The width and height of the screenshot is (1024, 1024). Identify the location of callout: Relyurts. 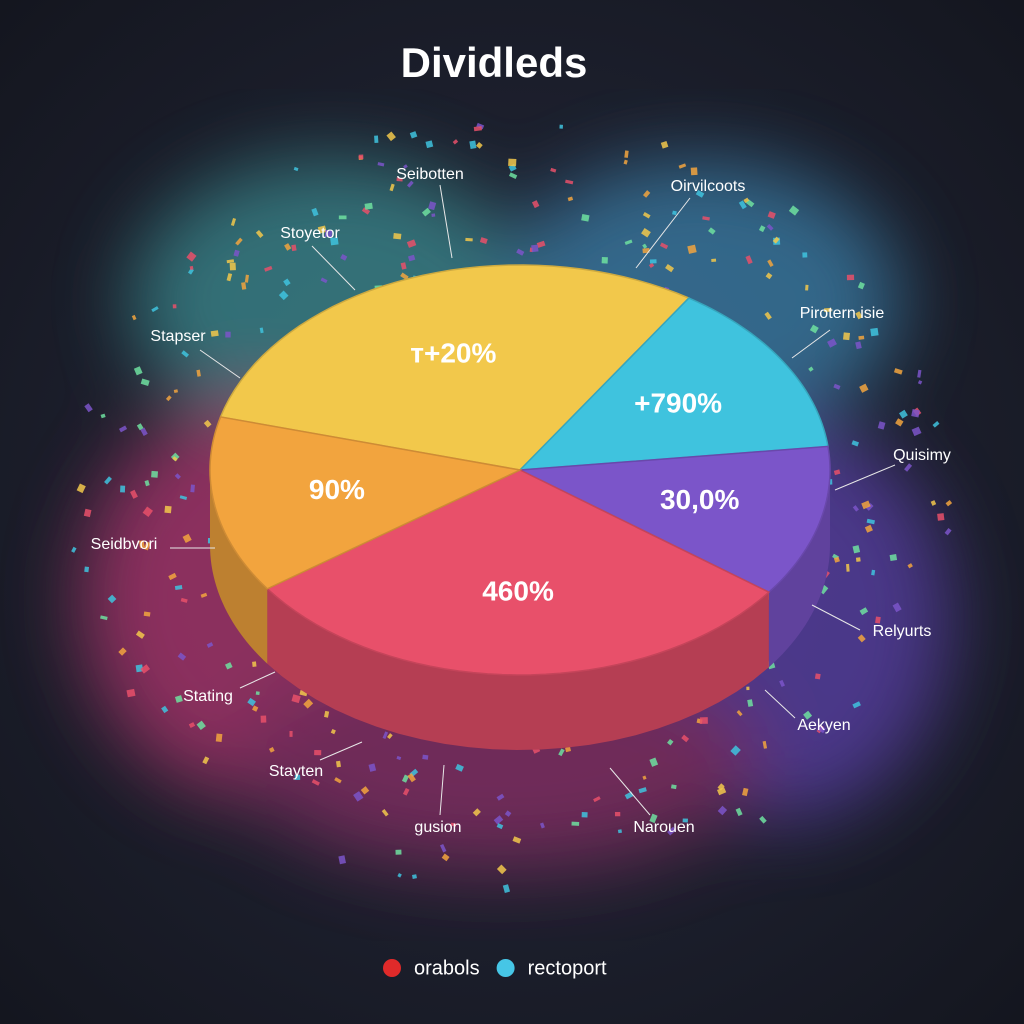
(902, 631).